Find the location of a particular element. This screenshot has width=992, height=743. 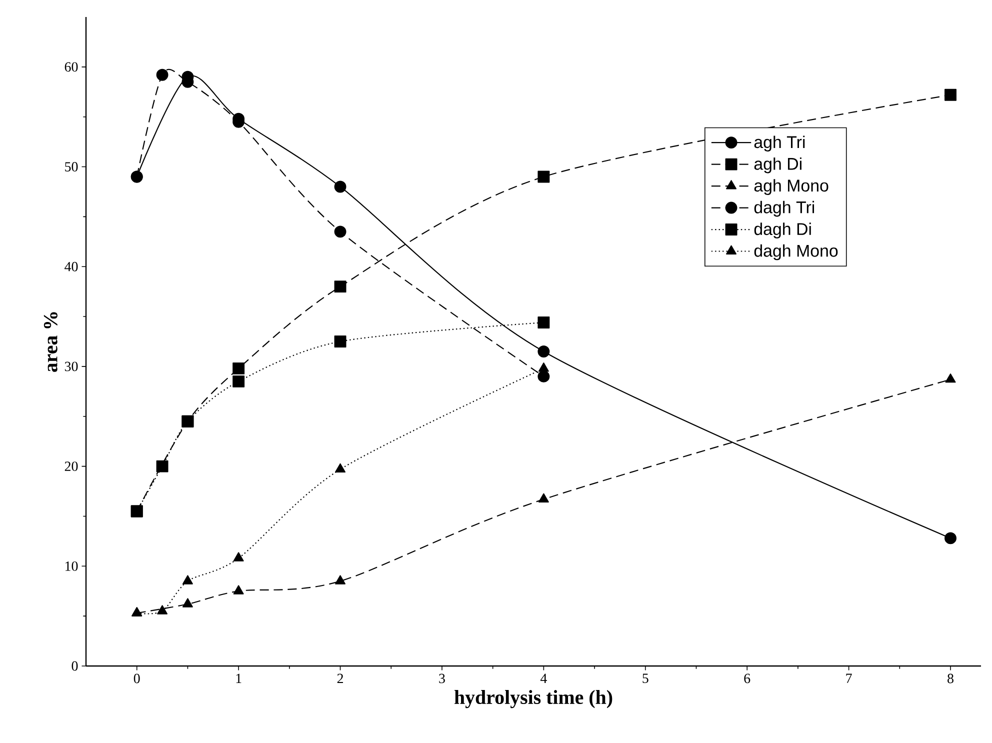

x-tick-label: 2 is located at coordinates (340, 679).